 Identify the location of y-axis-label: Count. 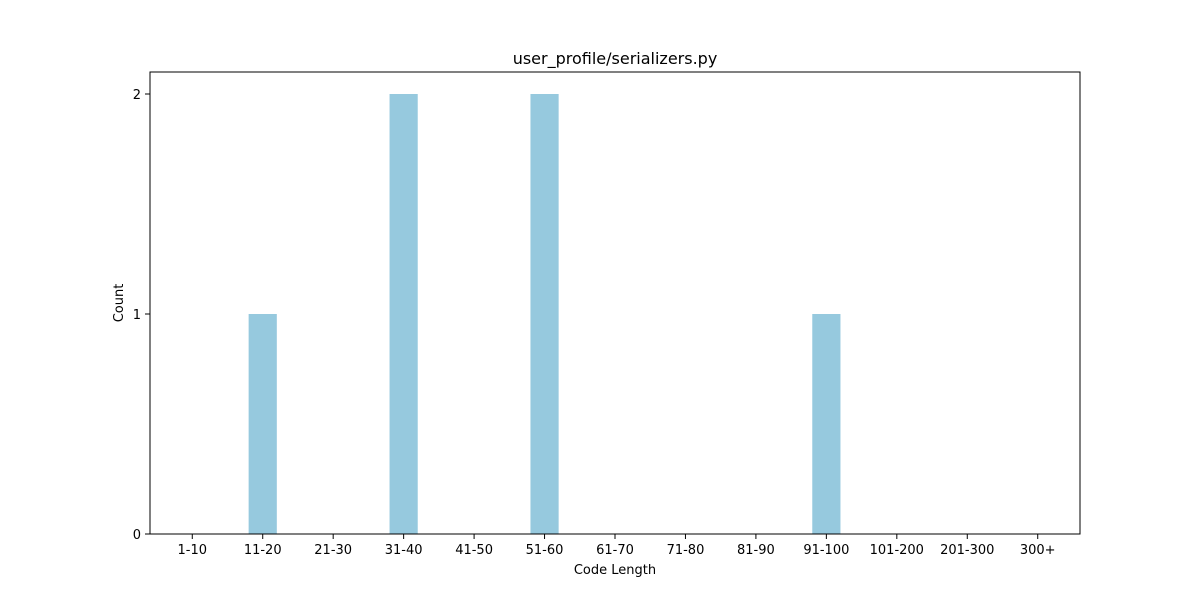
(119, 303).